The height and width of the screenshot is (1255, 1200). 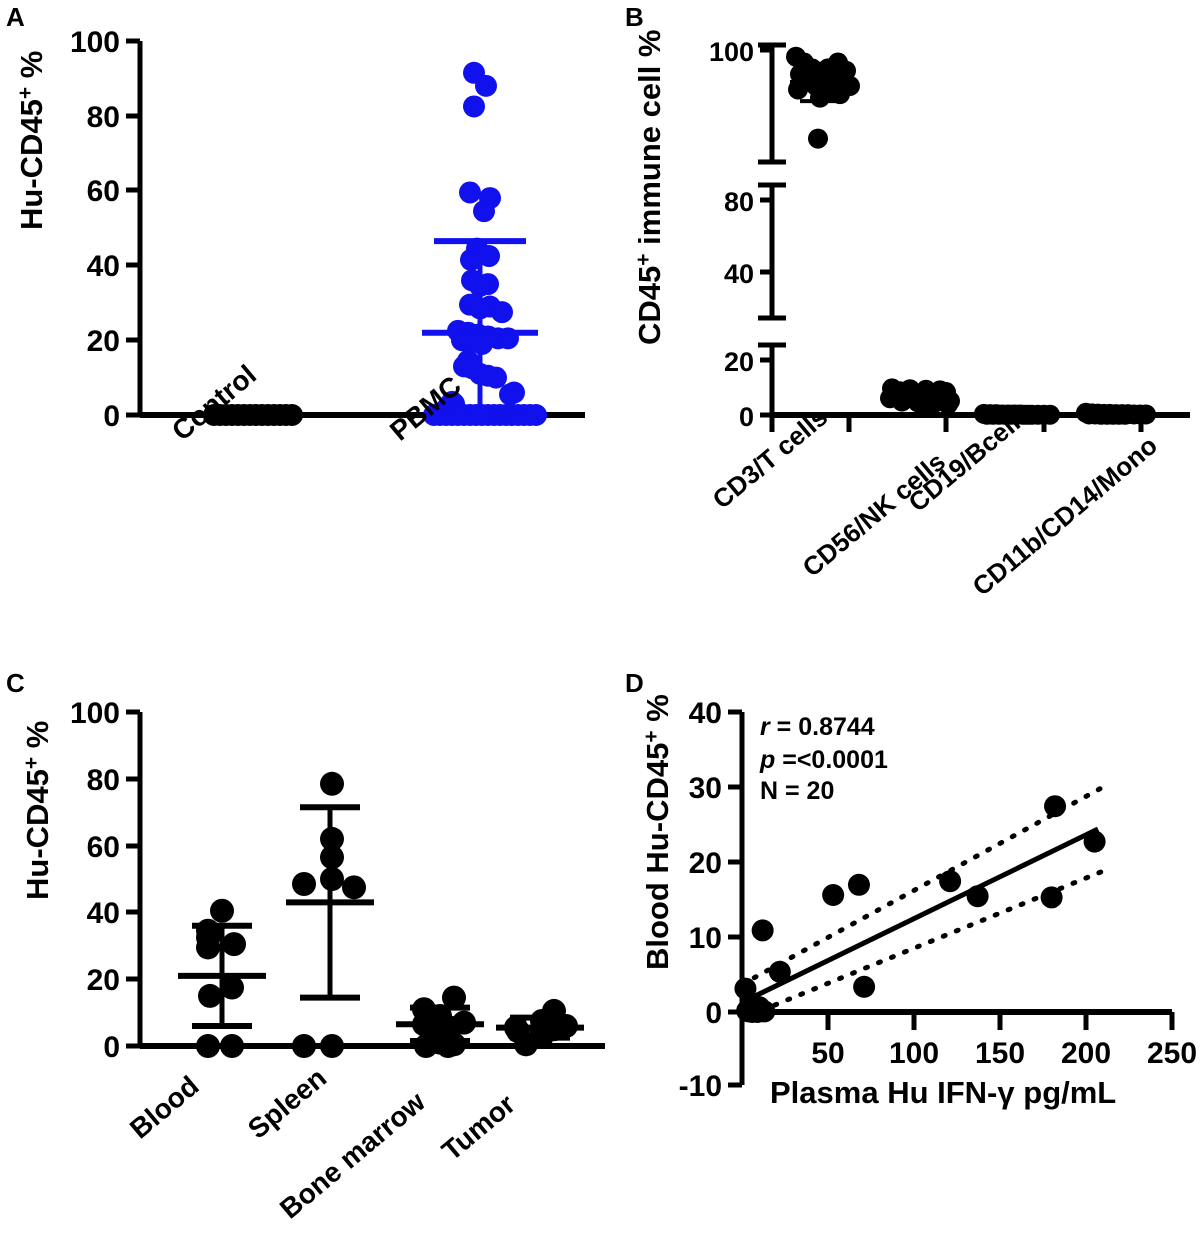 What do you see at coordinates (969, 239) in the screenshot?
I see `panel-b-errorbars` at bounding box center [969, 239].